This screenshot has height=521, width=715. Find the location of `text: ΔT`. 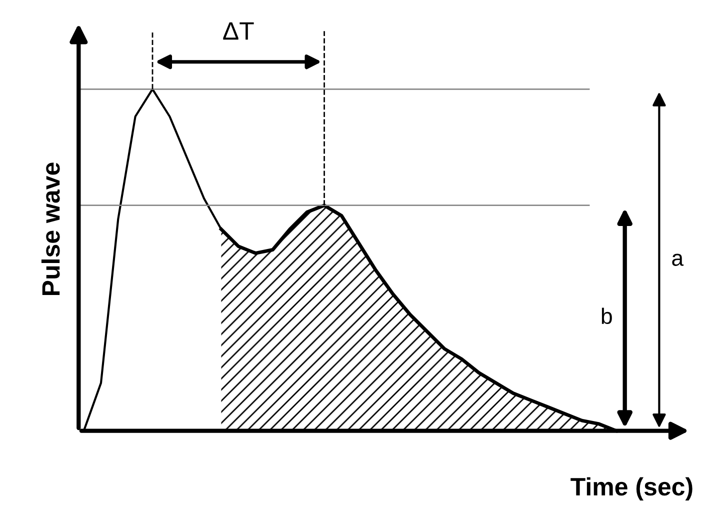

text: ΔT is located at coordinates (238, 31).